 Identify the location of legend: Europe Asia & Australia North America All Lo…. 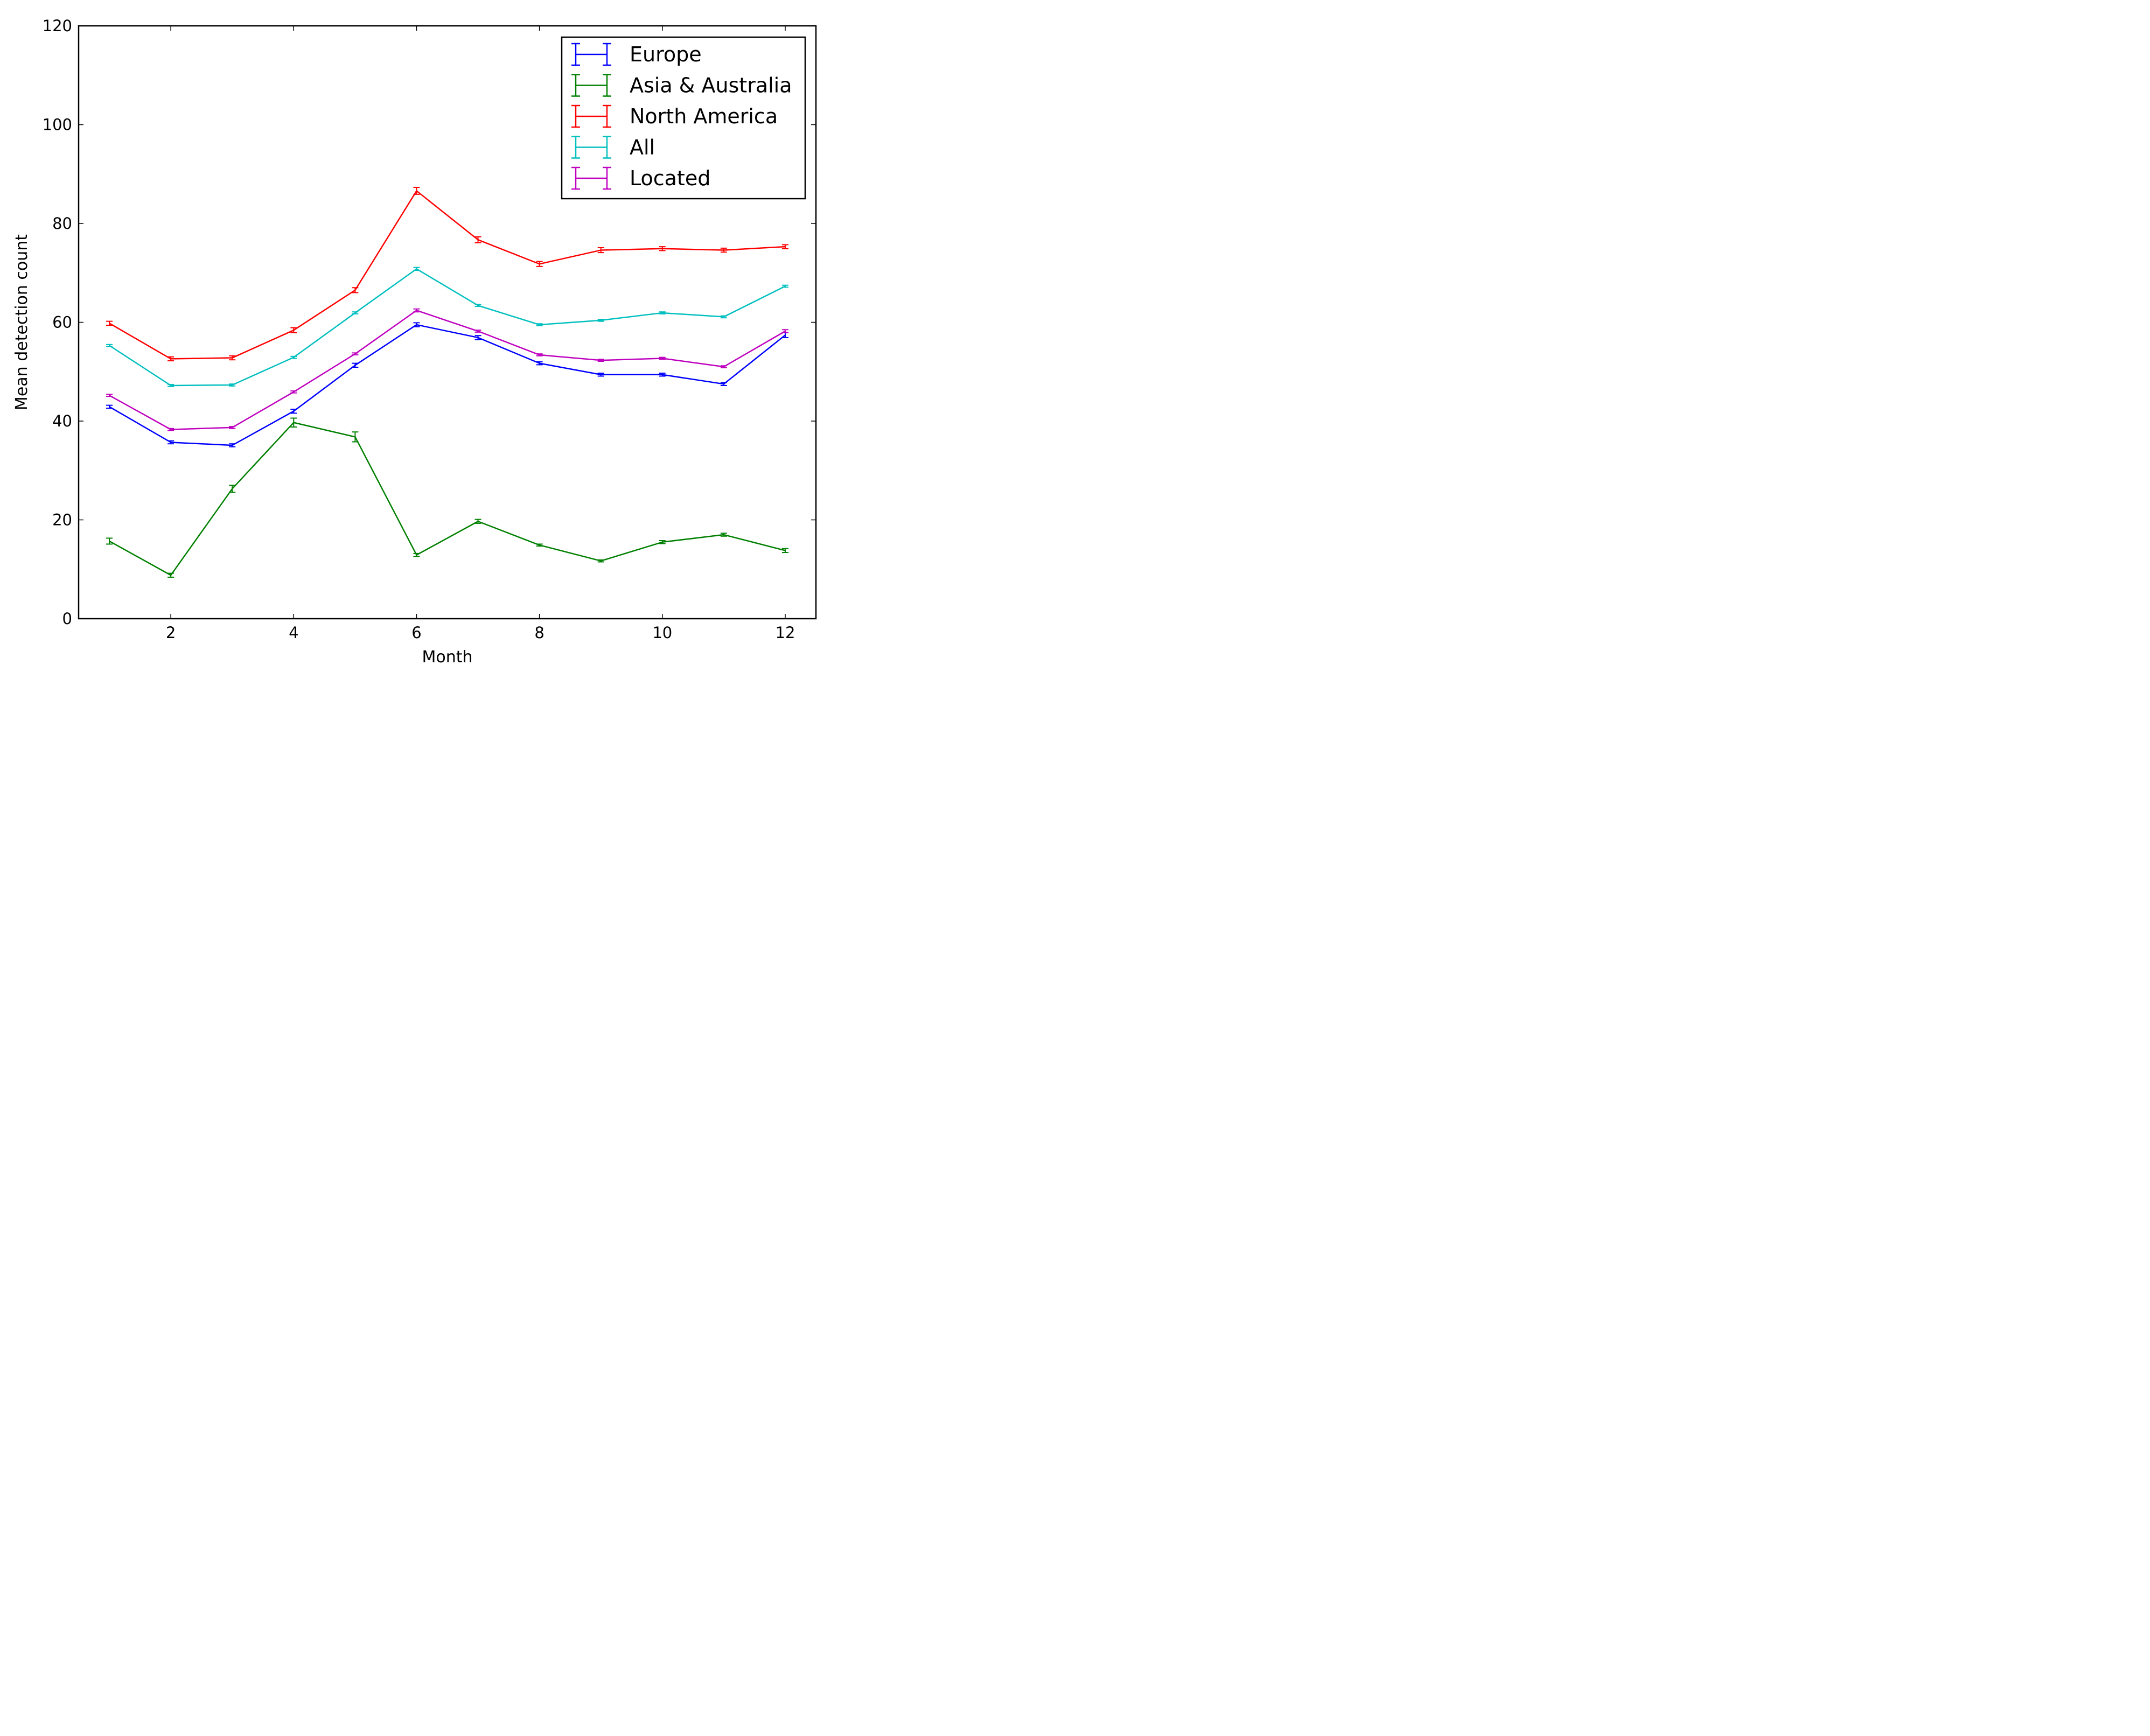
(683, 118).